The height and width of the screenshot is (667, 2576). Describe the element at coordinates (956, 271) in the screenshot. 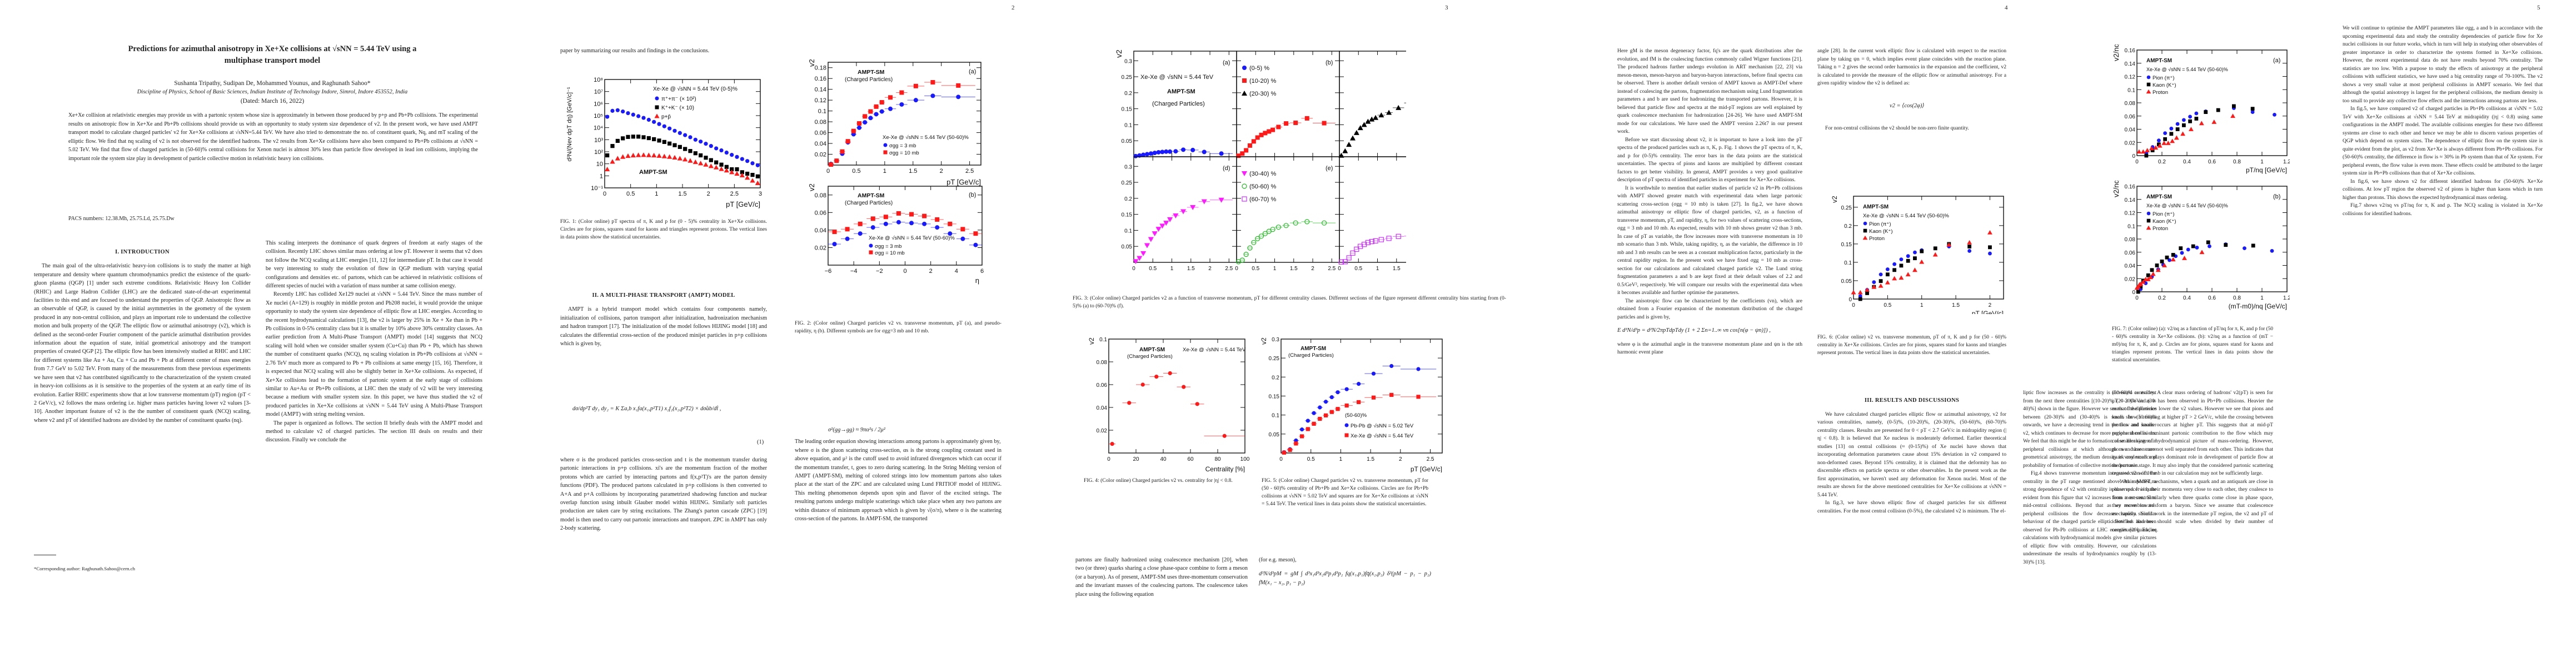

I see `x-tick-label: 4` at that location.